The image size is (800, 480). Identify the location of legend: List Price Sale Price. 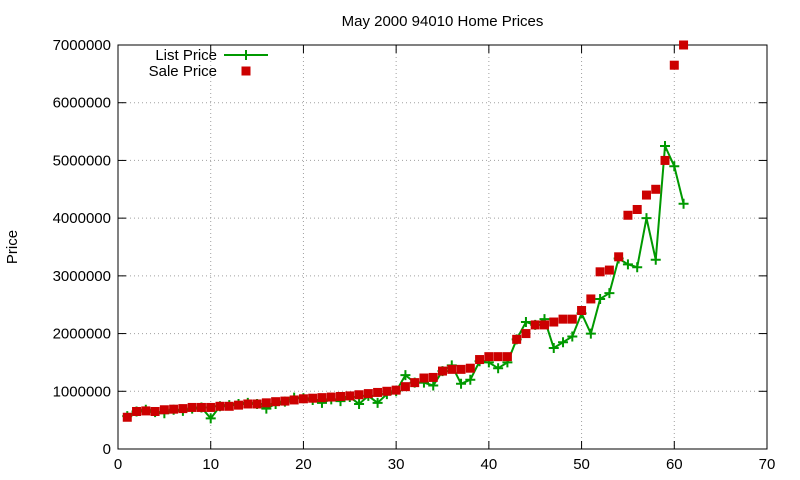
(208, 63).